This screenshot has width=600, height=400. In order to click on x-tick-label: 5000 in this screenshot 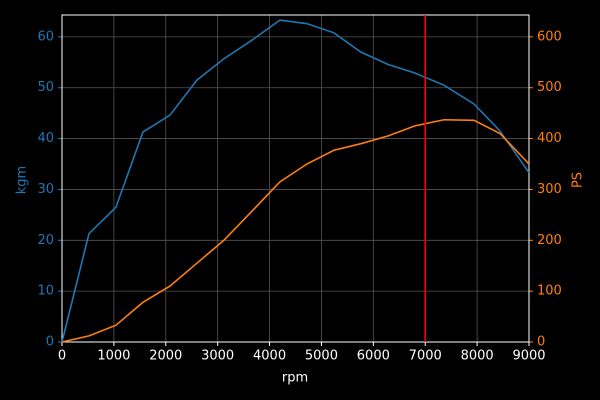, I will do `click(321, 356)`.